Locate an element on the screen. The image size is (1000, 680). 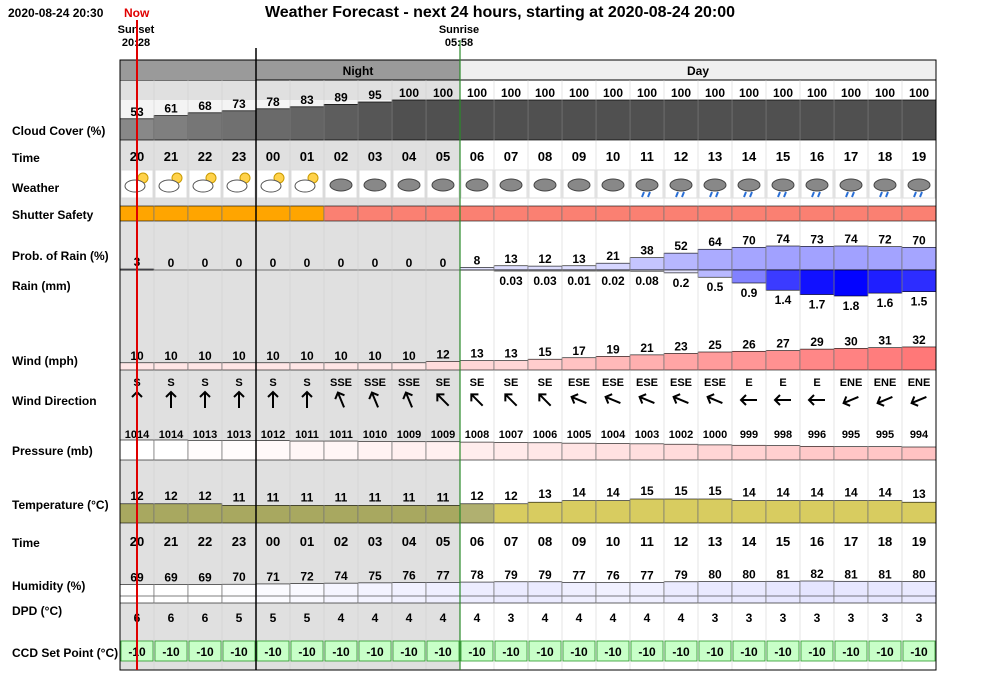
hour-label: 23 is located at coordinates (239, 156).